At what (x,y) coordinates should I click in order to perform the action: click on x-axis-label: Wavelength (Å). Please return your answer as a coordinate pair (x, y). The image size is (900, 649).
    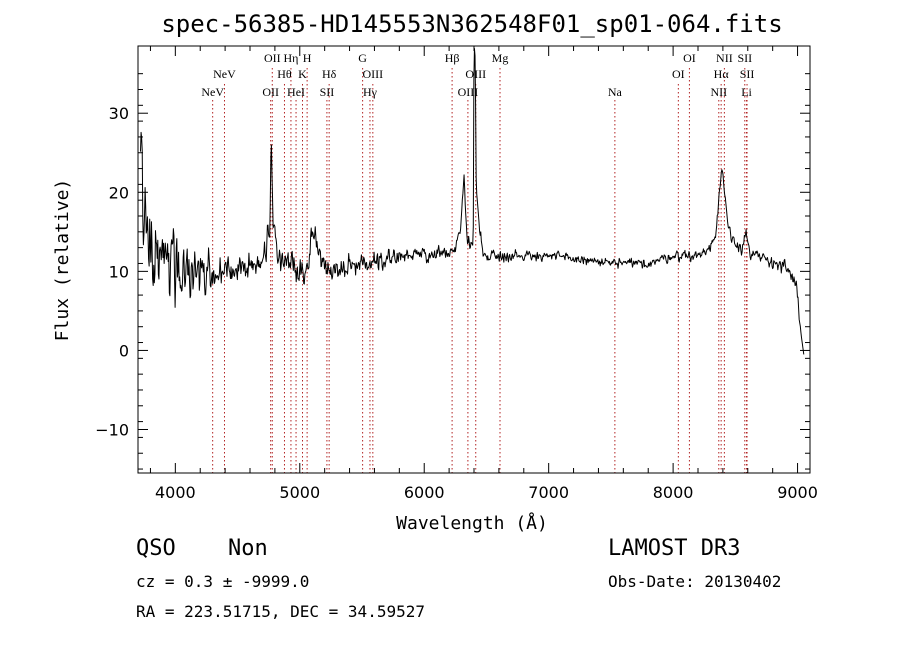
    Looking at the image, I should click on (472, 523).